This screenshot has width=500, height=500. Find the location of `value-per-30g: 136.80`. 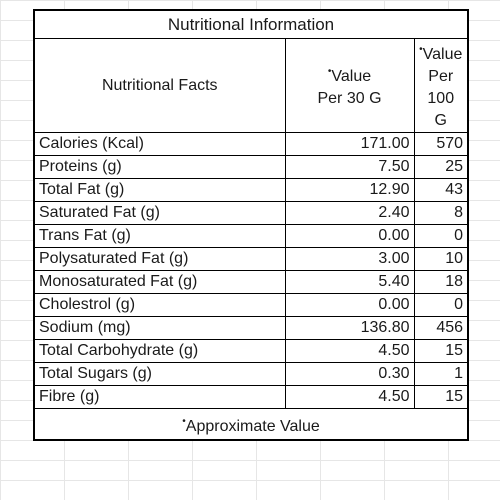

value-per-30g: 136.80 is located at coordinates (349, 328).